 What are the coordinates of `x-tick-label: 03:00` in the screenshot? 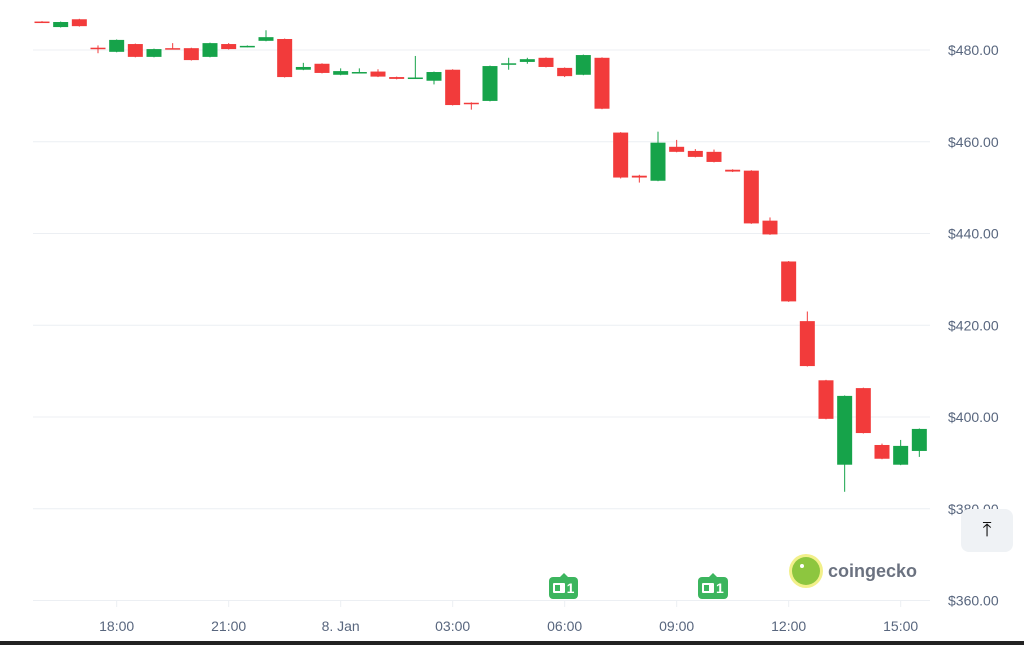 It's located at (452, 626).